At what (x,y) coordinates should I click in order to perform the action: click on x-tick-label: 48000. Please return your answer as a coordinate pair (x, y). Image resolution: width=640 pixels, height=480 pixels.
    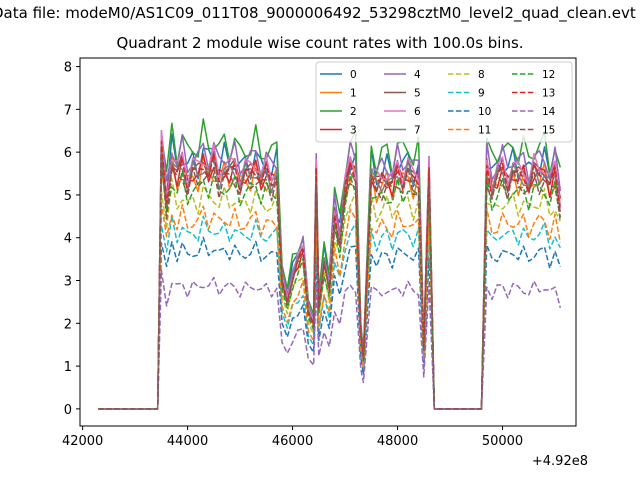
    Looking at the image, I should click on (397, 441).